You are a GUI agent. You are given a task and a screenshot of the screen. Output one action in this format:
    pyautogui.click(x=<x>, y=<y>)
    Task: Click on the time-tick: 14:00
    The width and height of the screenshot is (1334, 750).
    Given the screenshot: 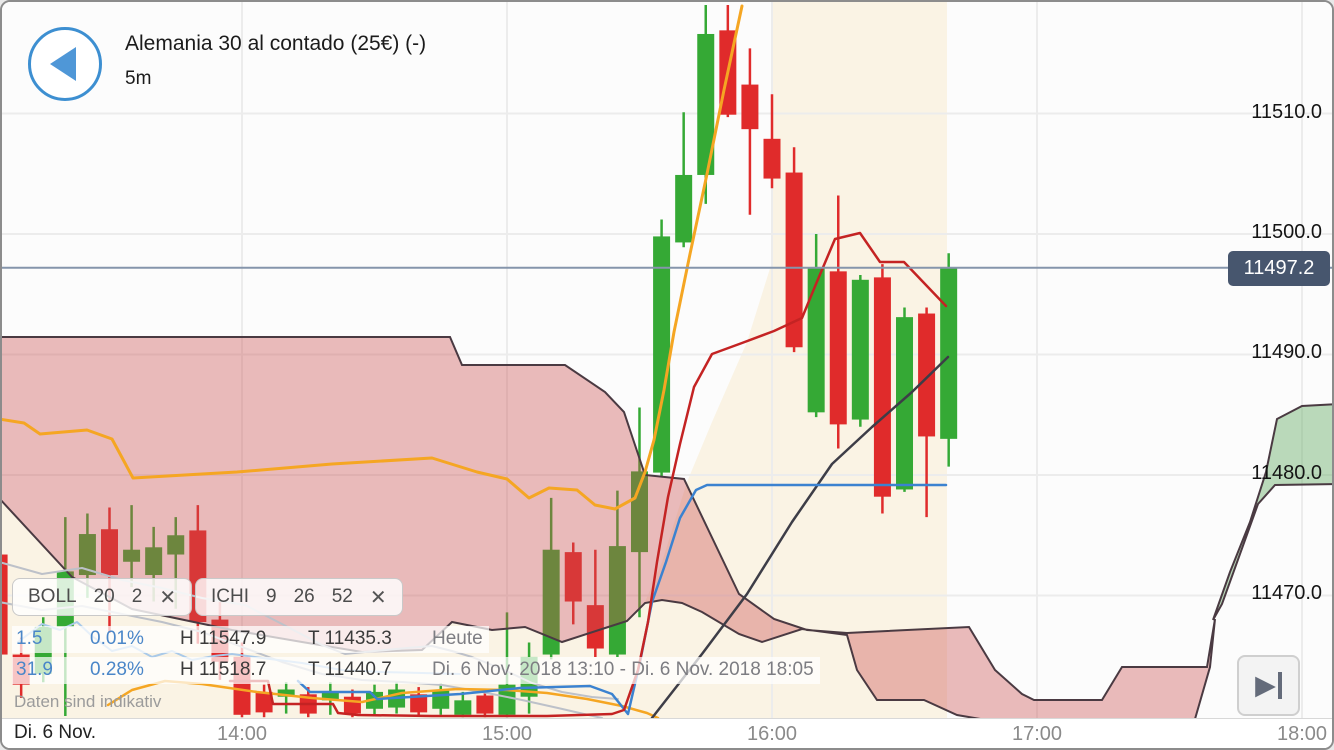 What is the action you would take?
    pyautogui.click(x=242, y=734)
    